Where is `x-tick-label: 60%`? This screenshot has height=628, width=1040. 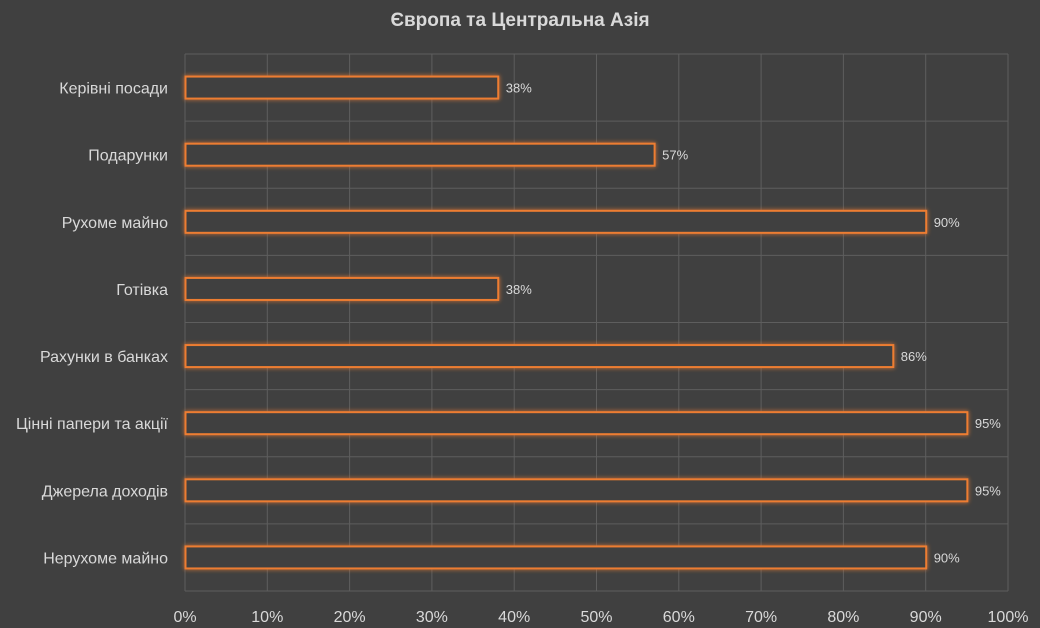 x-tick-label: 60% is located at coordinates (679, 617).